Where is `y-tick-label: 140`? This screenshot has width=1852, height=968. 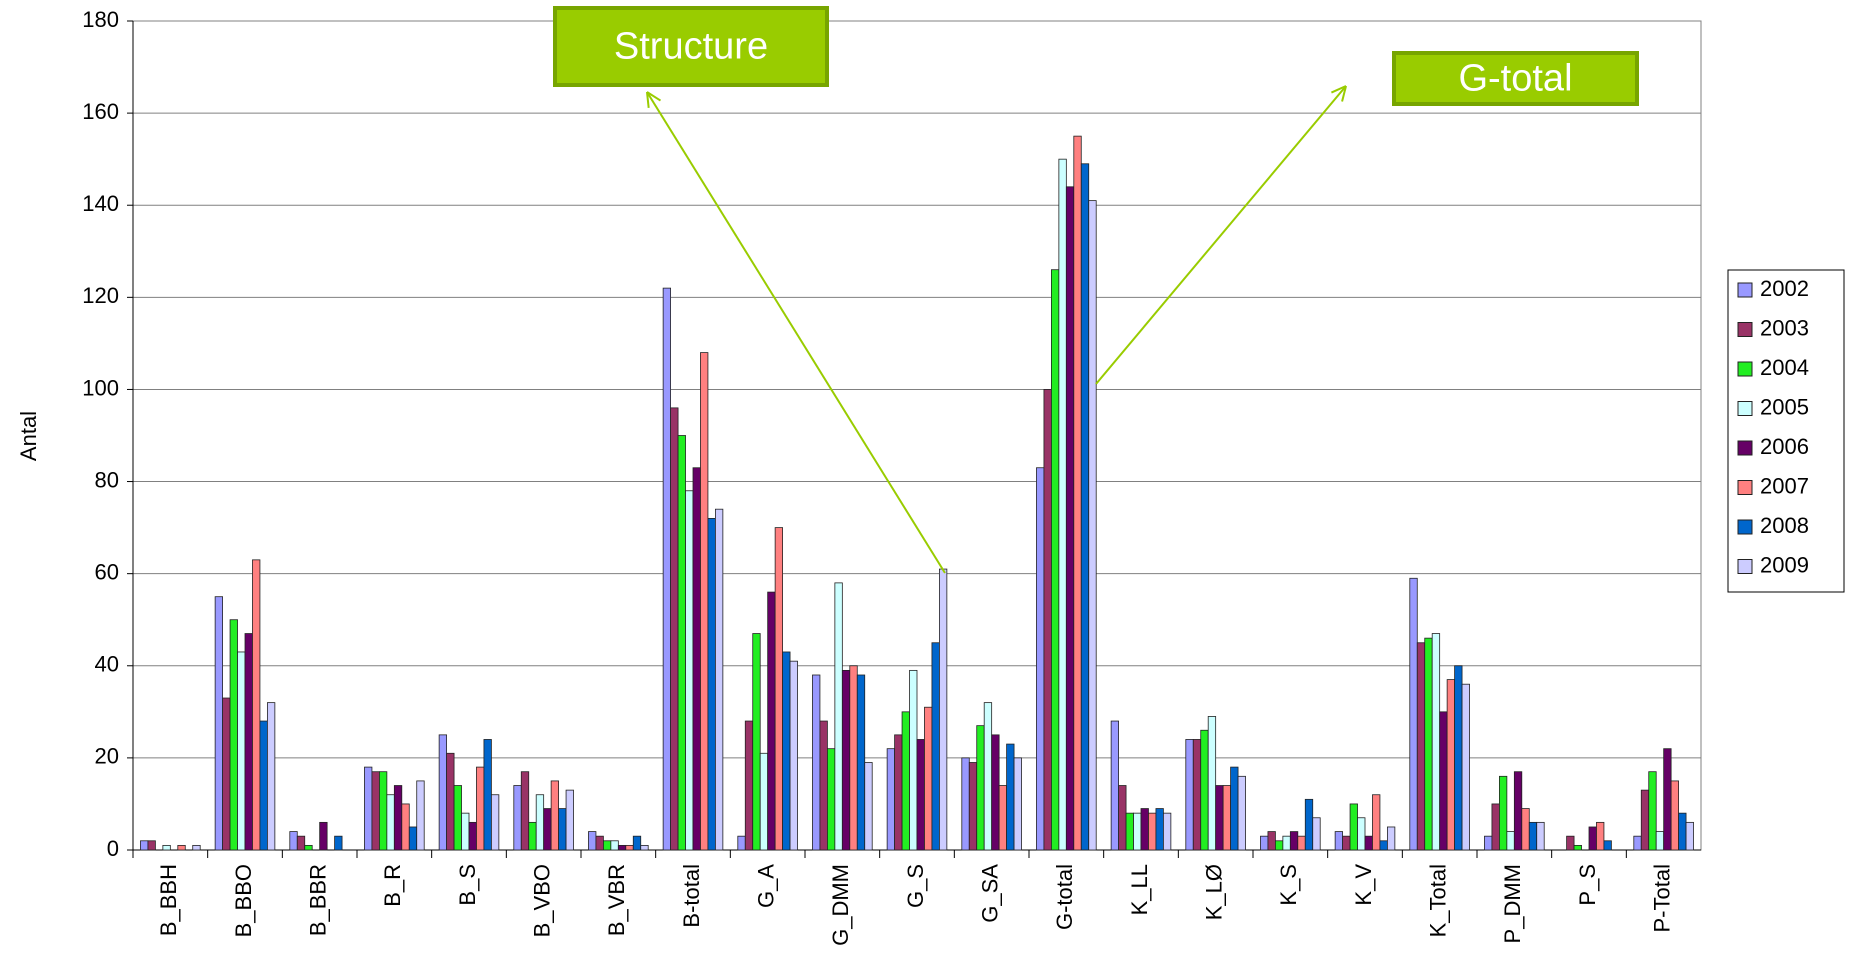
y-tick-label: 140 is located at coordinates (100, 203).